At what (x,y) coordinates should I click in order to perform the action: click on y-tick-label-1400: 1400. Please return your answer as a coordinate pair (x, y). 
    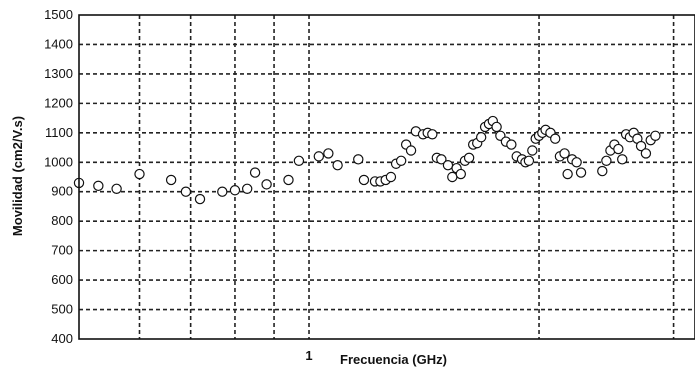
    Looking at the image, I should click on (58, 43).